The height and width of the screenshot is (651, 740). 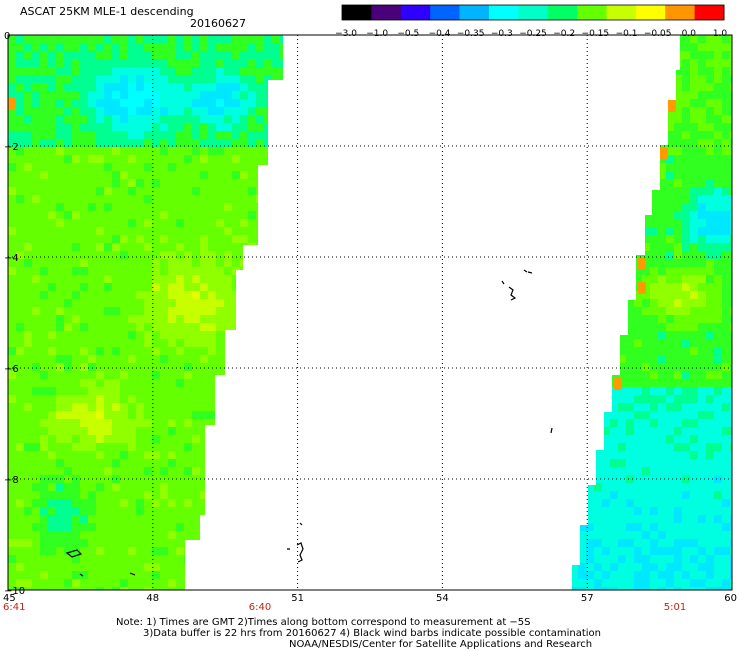 What do you see at coordinates (344, 607) in the screenshot?
I see `time-labels: 6:41 6:40 5:01` at bounding box center [344, 607].